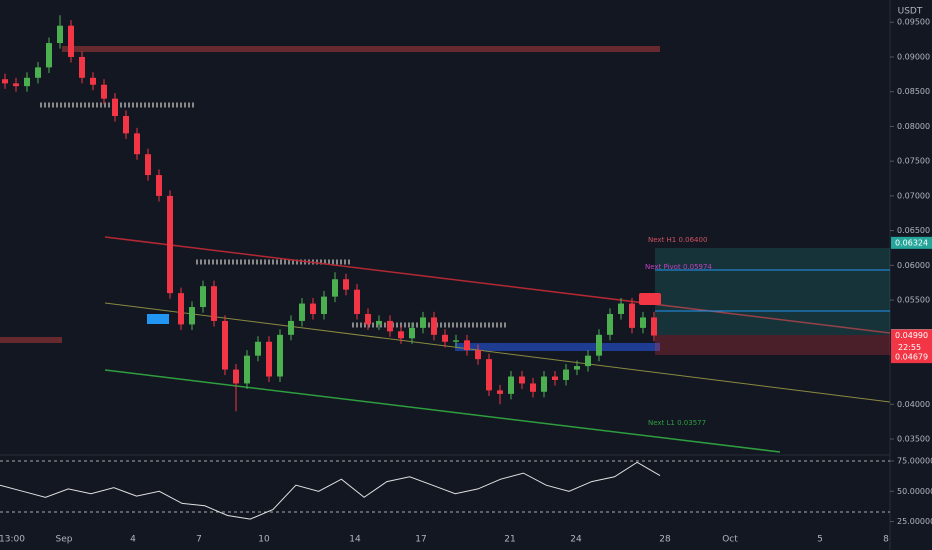  Describe the element at coordinates (12, 540) in the screenshot. I see `x-tick-label: 13:00` at that location.